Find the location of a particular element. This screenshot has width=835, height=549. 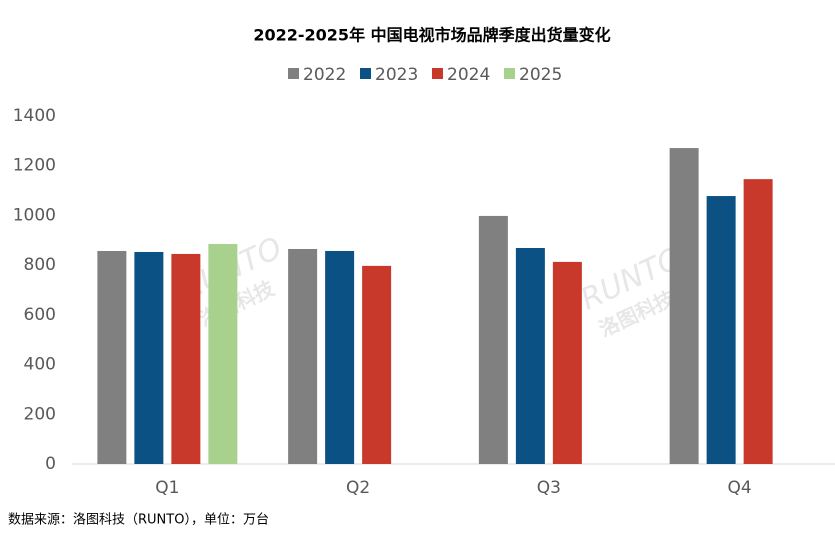

y-tick-label: 800 is located at coordinates (40, 265).